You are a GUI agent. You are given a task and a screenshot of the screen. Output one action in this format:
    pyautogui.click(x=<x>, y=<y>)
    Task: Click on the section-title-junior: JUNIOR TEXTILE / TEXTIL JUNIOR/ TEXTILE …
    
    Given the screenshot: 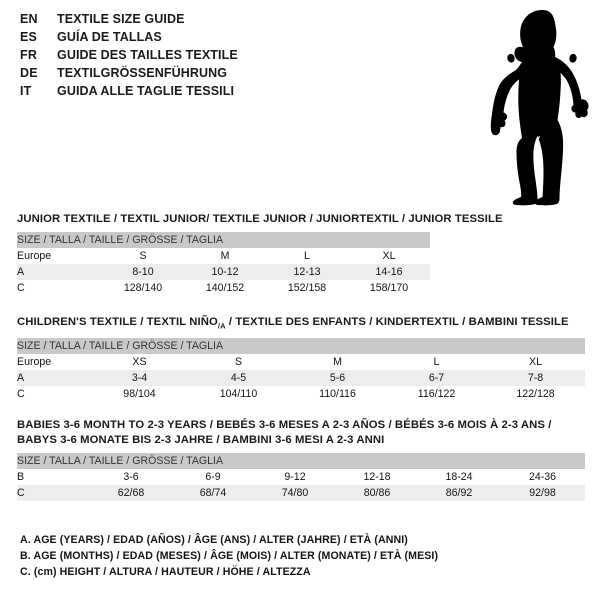 What is the action you would take?
    pyautogui.click(x=260, y=219)
    